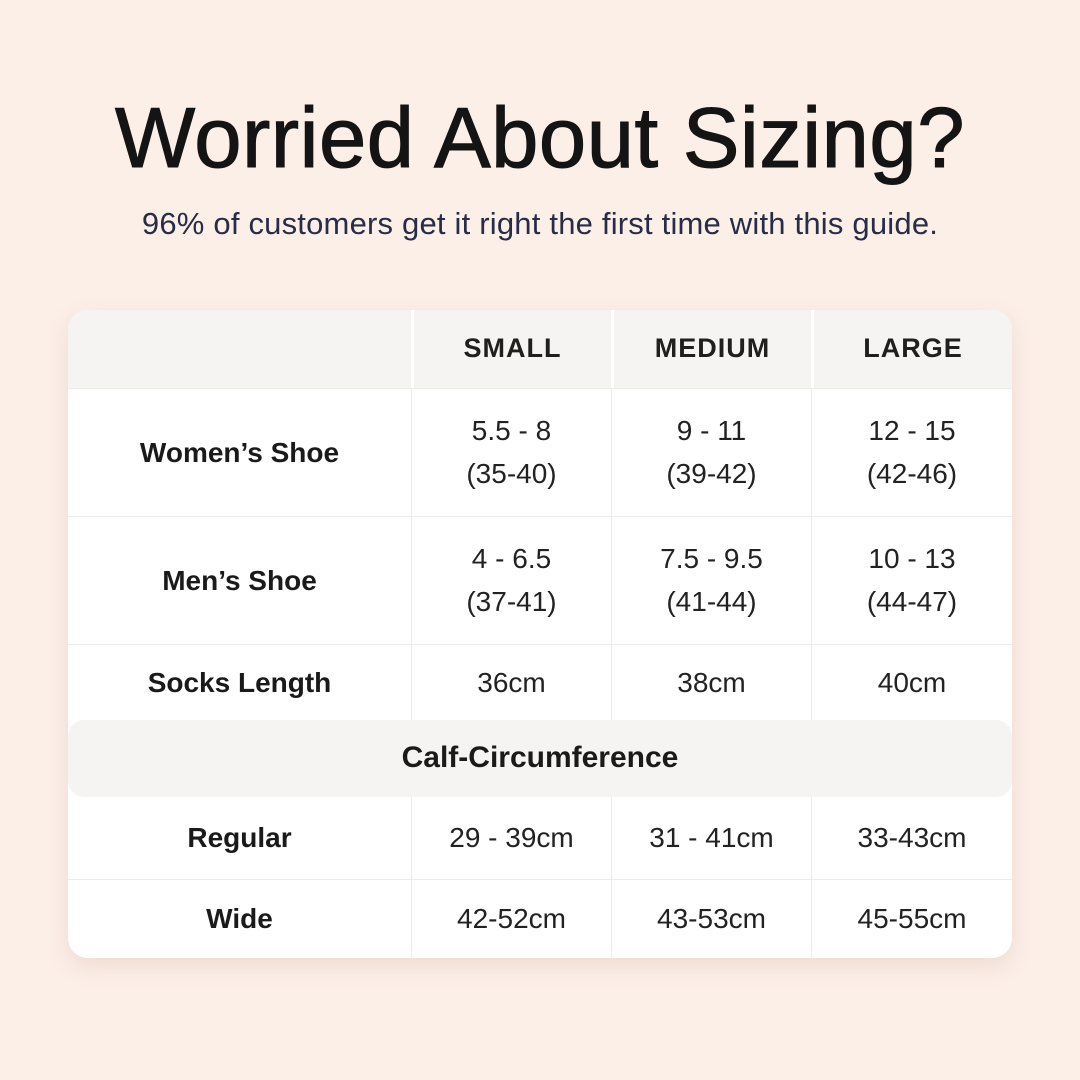 The width and height of the screenshot is (1080, 1080). What do you see at coordinates (511, 602) in the screenshot?
I see `cell-line: (37-41)` at bounding box center [511, 602].